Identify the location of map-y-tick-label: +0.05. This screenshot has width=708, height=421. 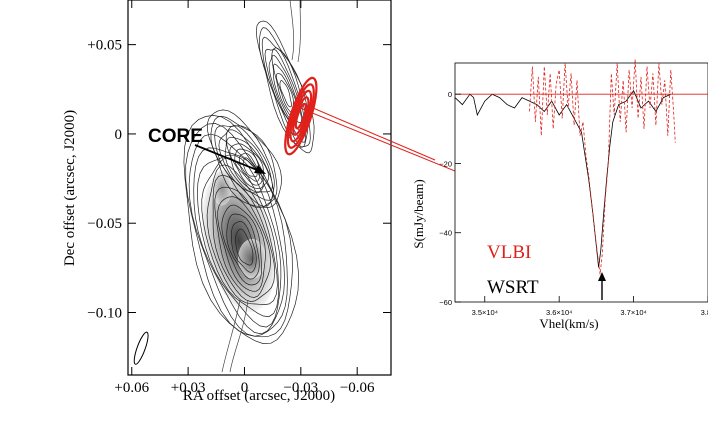
(104, 46).